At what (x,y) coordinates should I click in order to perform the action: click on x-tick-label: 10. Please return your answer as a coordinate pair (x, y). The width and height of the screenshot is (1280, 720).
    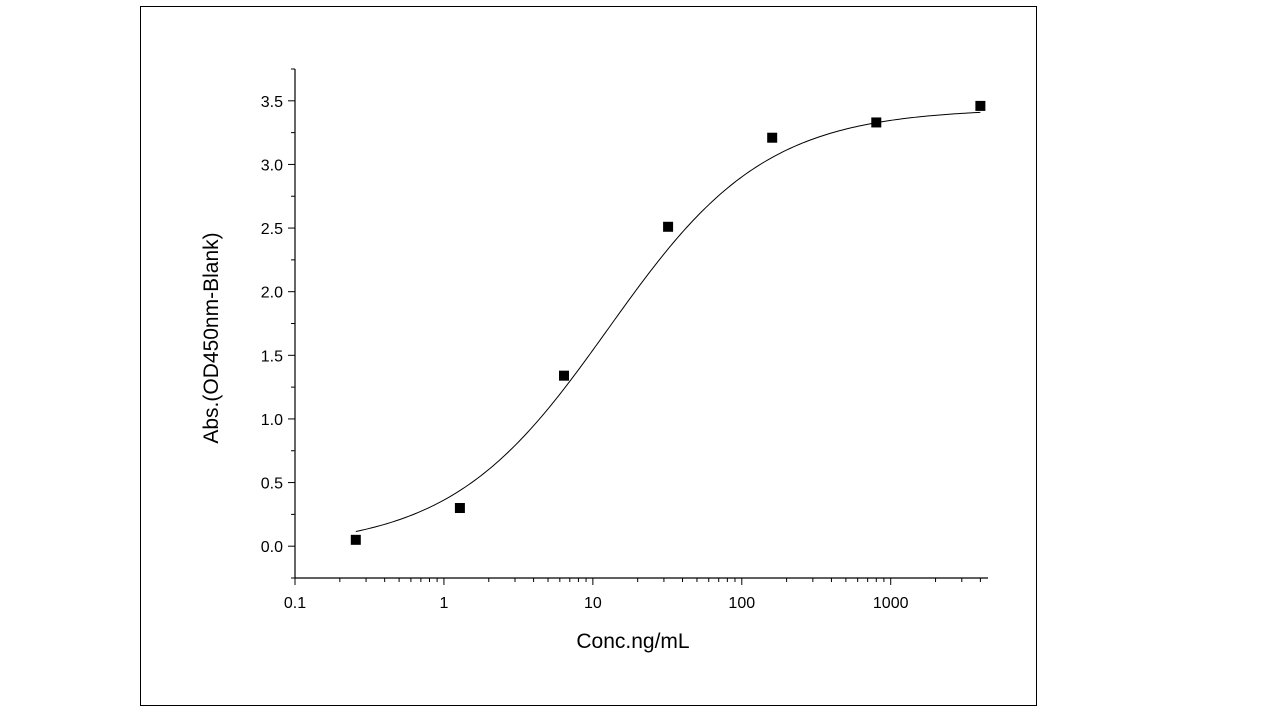
    Looking at the image, I should click on (593, 603).